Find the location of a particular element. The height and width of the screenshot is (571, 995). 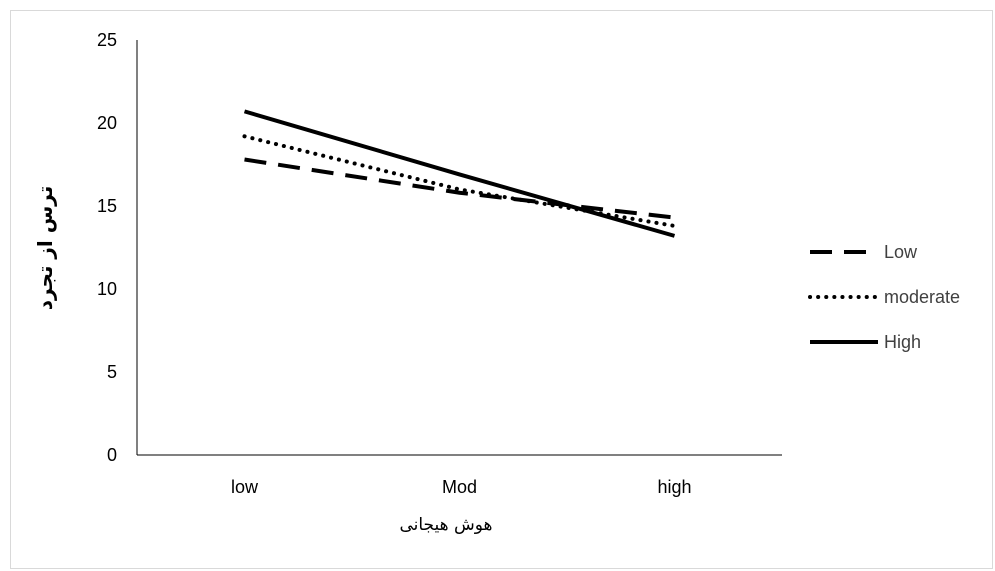

y-tick-label: 10 is located at coordinates (107, 289).